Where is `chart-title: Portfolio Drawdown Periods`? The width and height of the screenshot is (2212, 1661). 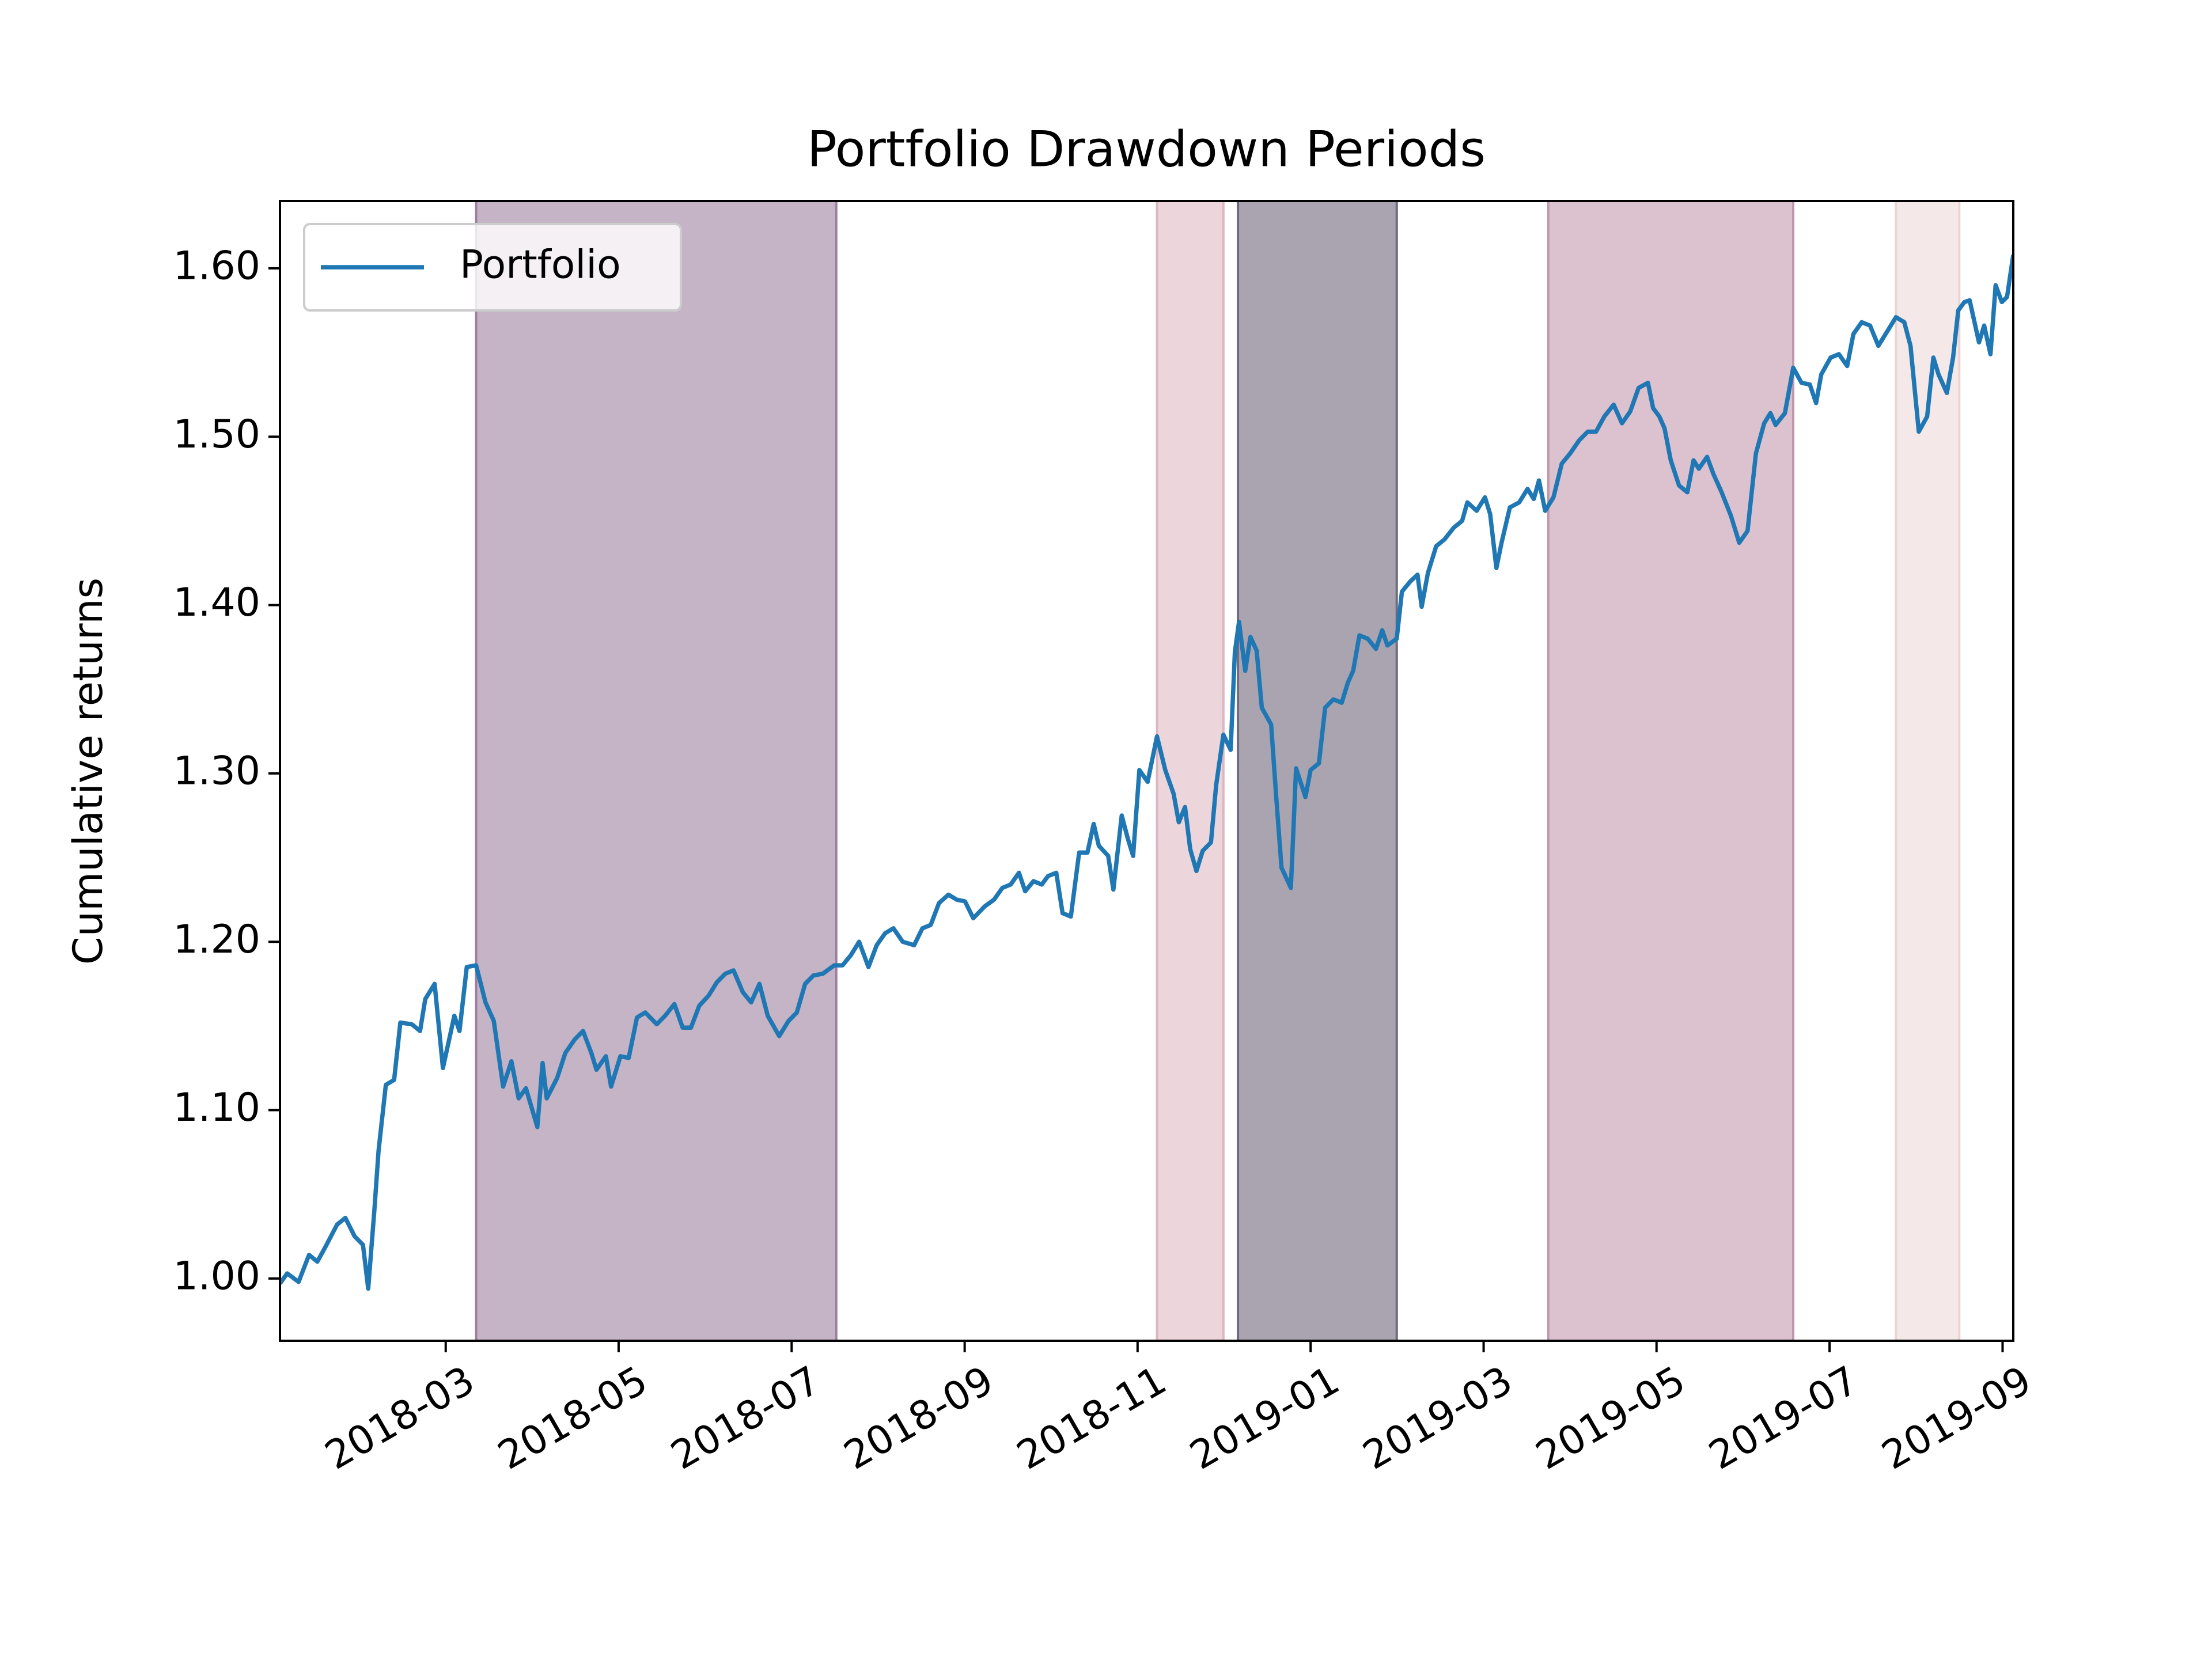
chart-title: Portfolio Drawdown Periods is located at coordinates (1146, 149).